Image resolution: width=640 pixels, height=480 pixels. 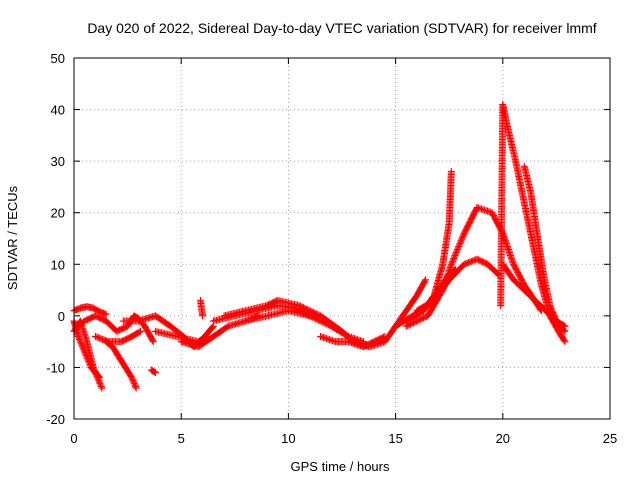 What do you see at coordinates (340, 466) in the screenshot?
I see `x-axis-label: GPS time / hours` at bounding box center [340, 466].